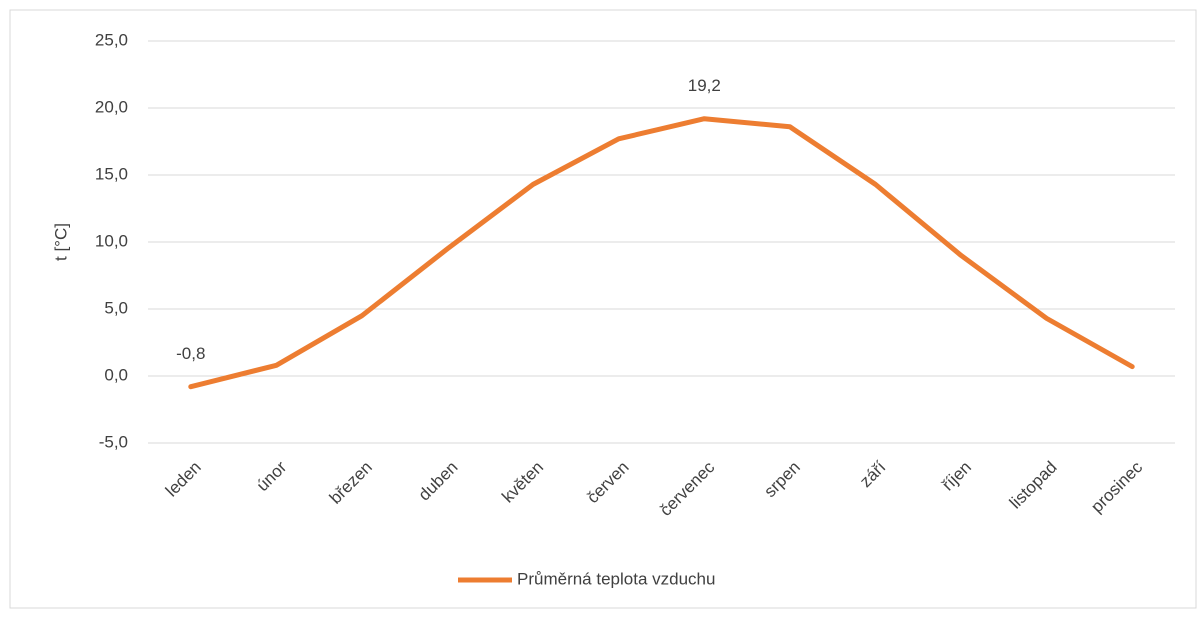 This screenshot has height=618, width=1204. What do you see at coordinates (116, 307) in the screenshot?
I see `y-tick-label: 5,0` at bounding box center [116, 307].